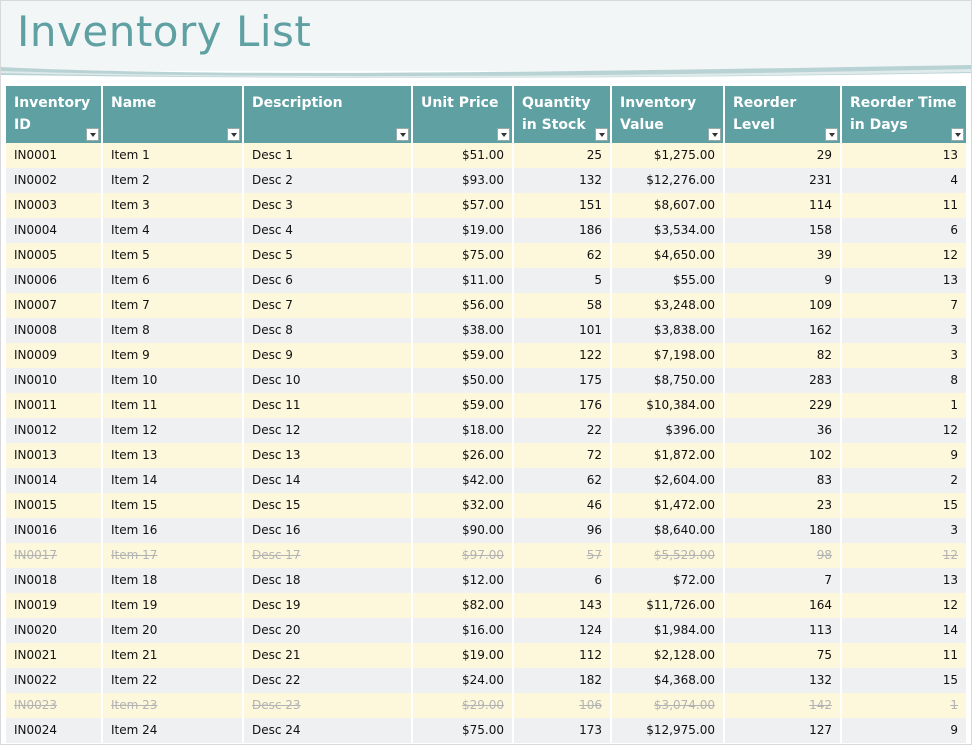 This screenshot has height=745, width=972. I want to click on cell-value: $396.00, so click(667, 430).